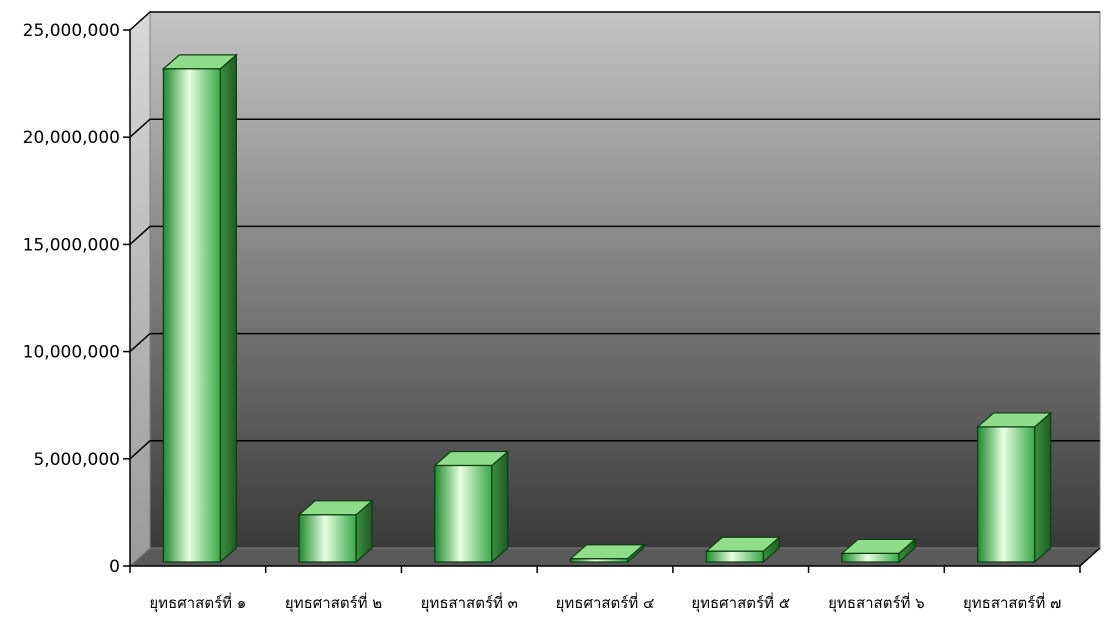 This screenshot has height=622, width=1118. I want to click on y-tick-label: 20,000,000, so click(71, 138).